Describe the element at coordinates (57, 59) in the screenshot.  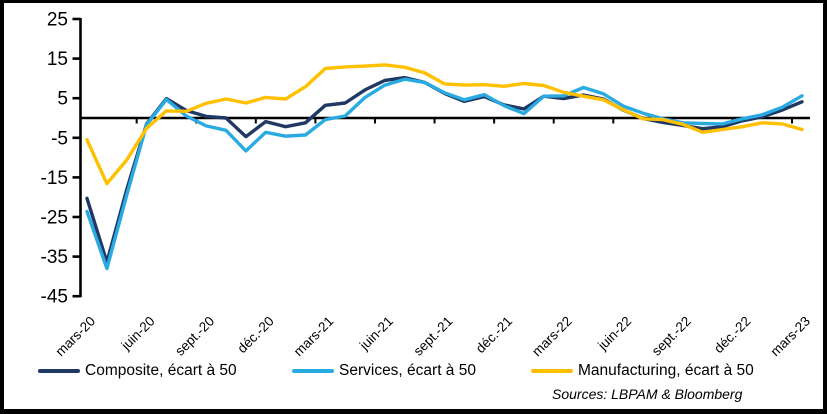
I see `y-tick-label: 15` at that location.